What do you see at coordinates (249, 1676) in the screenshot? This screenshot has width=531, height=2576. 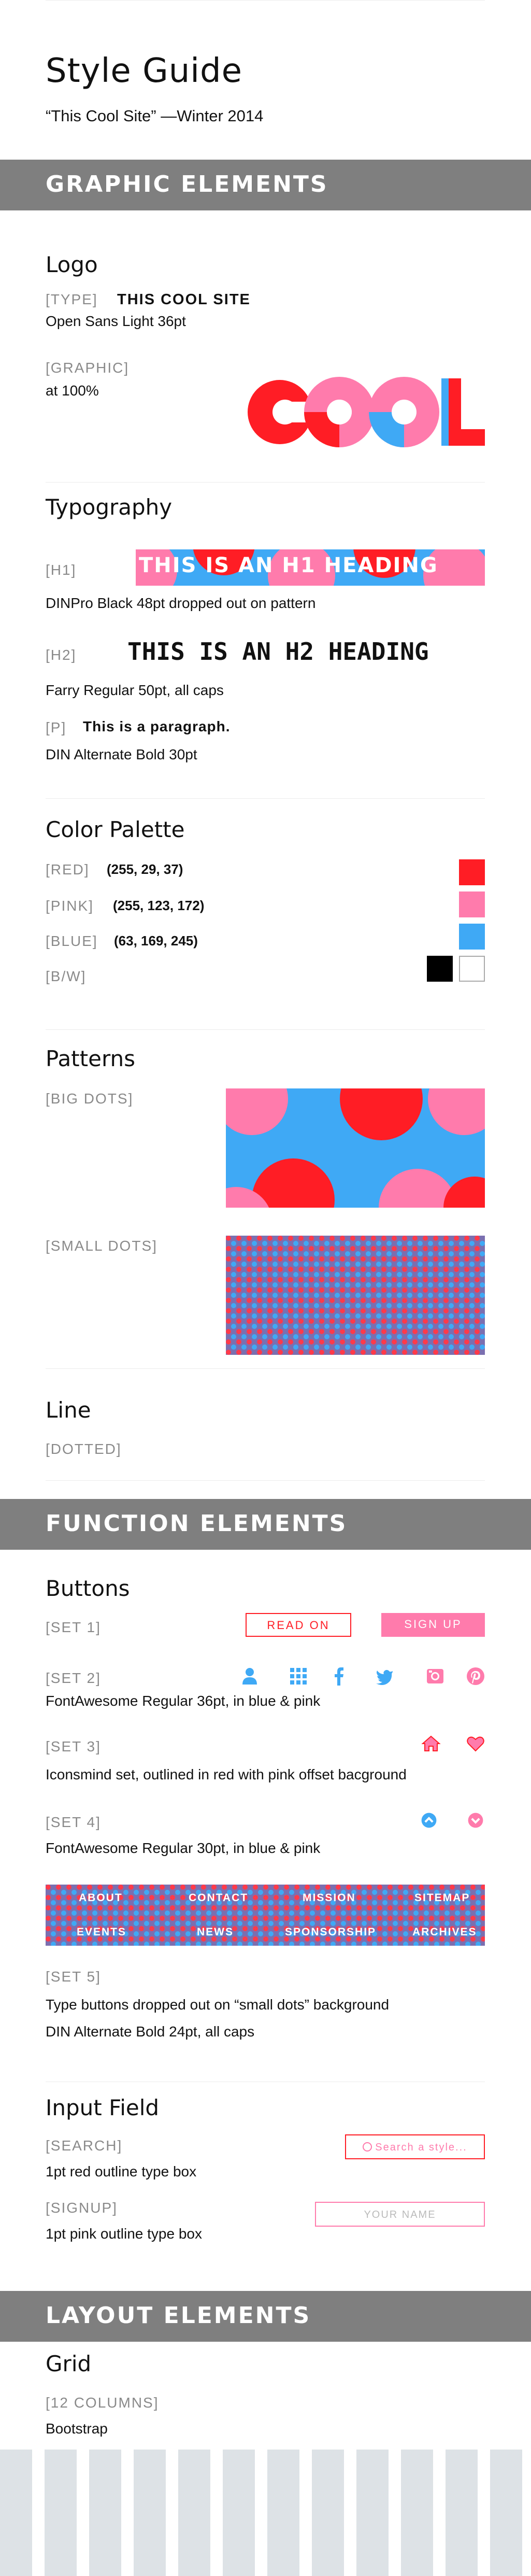 I see `user-icon` at bounding box center [249, 1676].